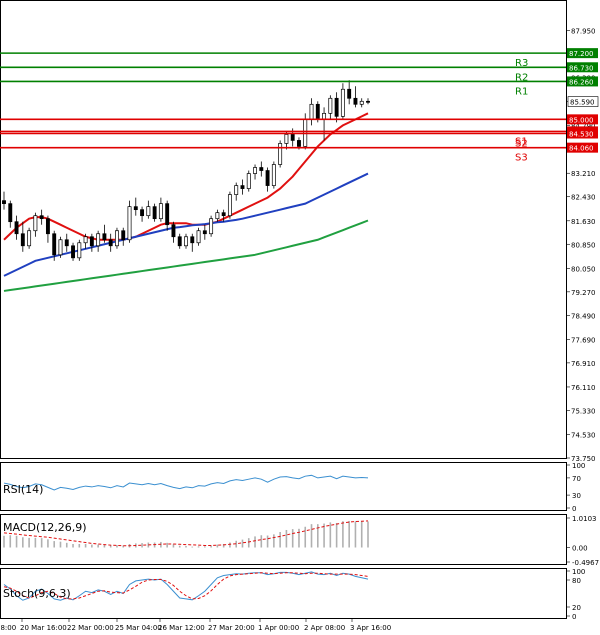 The image size is (600, 635). I want to click on rsi-tick-label: 70, so click(576, 479).